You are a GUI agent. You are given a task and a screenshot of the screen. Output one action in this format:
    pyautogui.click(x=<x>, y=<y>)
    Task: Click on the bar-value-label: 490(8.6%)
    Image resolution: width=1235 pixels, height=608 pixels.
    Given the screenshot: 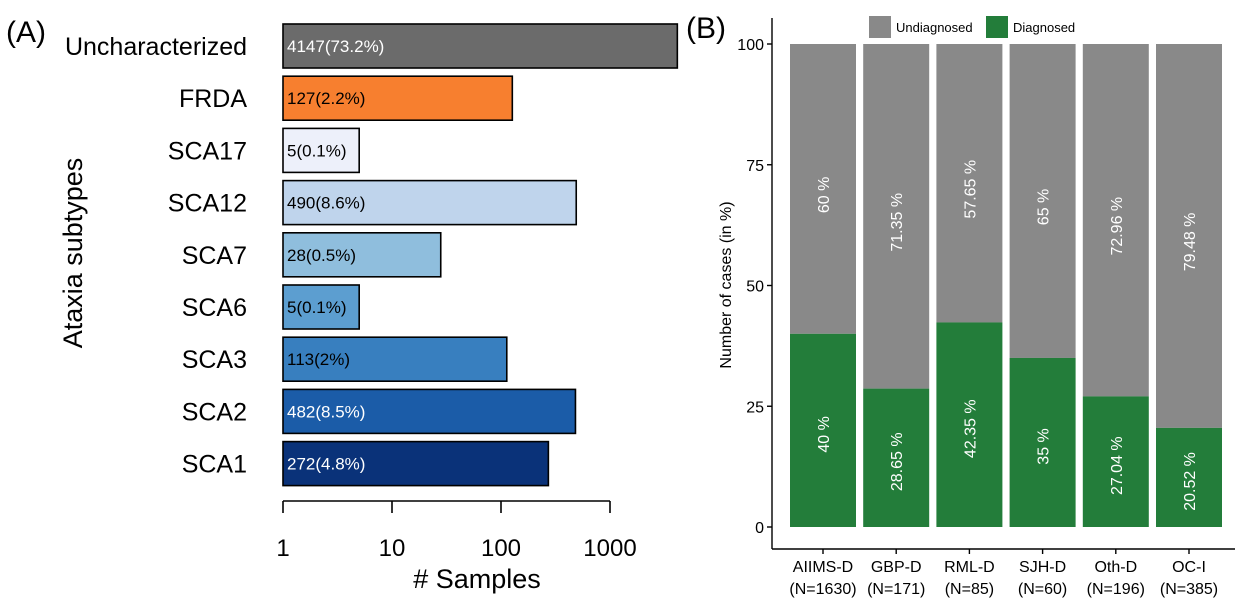 What is the action you would take?
    pyautogui.click(x=326, y=203)
    